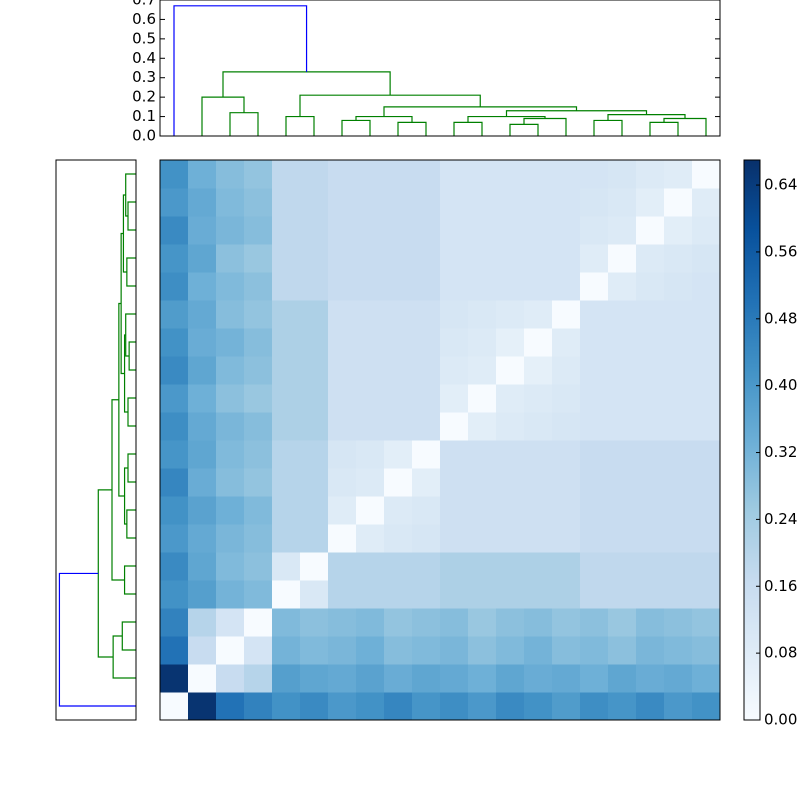 The width and height of the screenshot is (800, 804). I want to click on colorbar-tick-label: 0.16, so click(780, 586).